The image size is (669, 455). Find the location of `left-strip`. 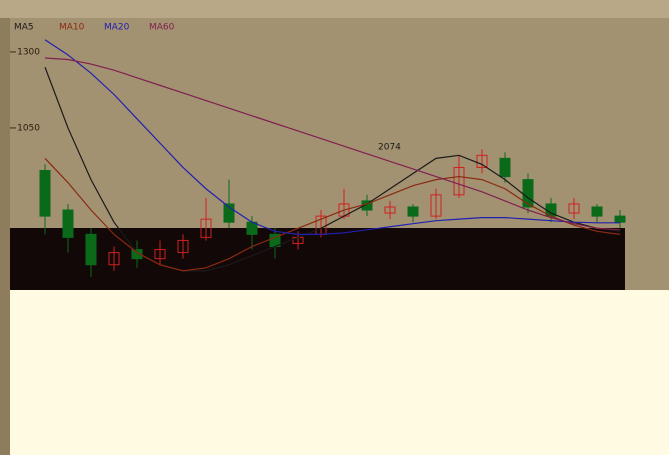

left-strip is located at coordinates (5, 236).